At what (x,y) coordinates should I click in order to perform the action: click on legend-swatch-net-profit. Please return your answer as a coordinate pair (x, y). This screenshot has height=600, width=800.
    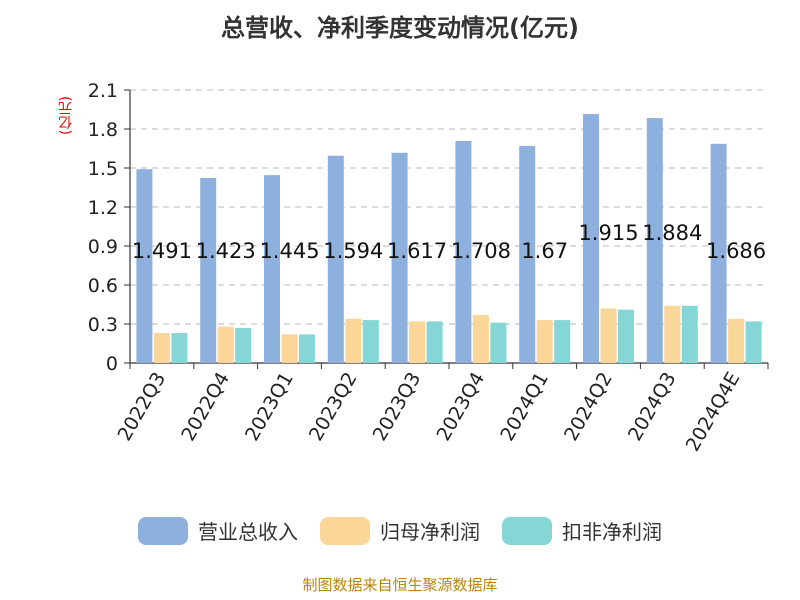
    Looking at the image, I should click on (345, 530).